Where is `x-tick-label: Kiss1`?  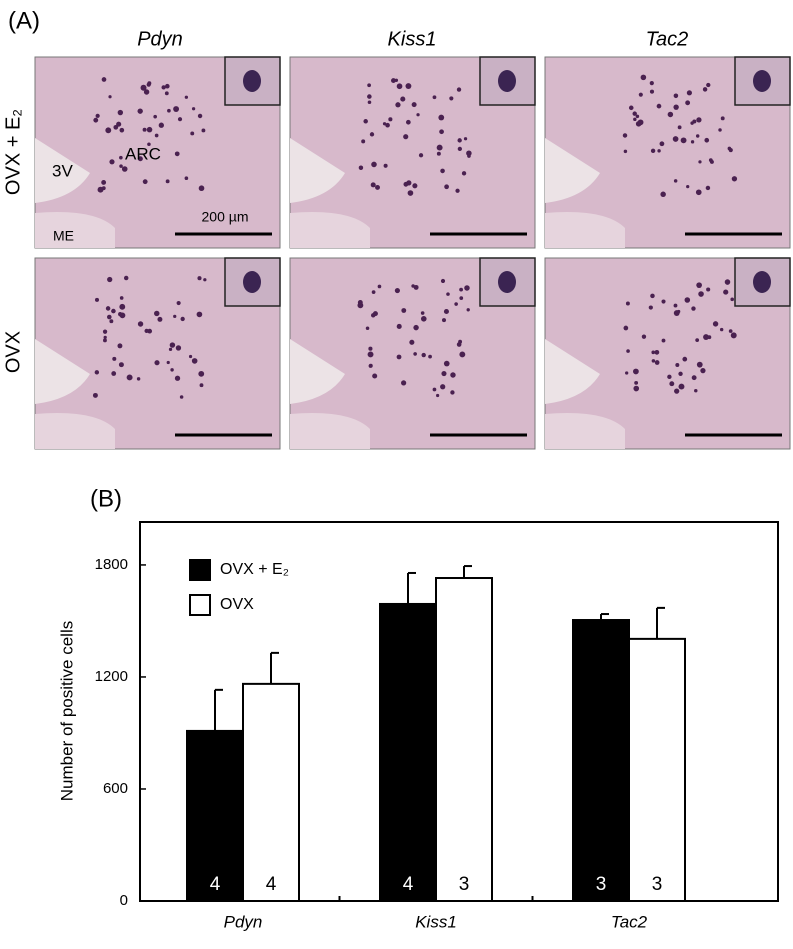 x-tick-label: Kiss1 is located at coordinates (436, 921).